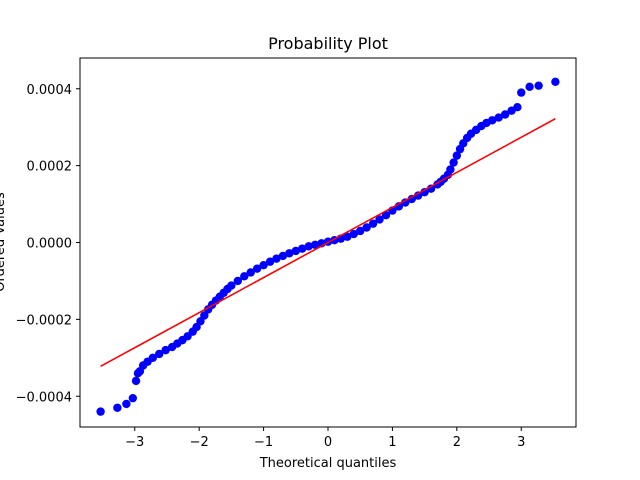  I want to click on y-axis: −0.0004 −0.0002 0.0000 0.0002 0.0004, so click(48, 244).